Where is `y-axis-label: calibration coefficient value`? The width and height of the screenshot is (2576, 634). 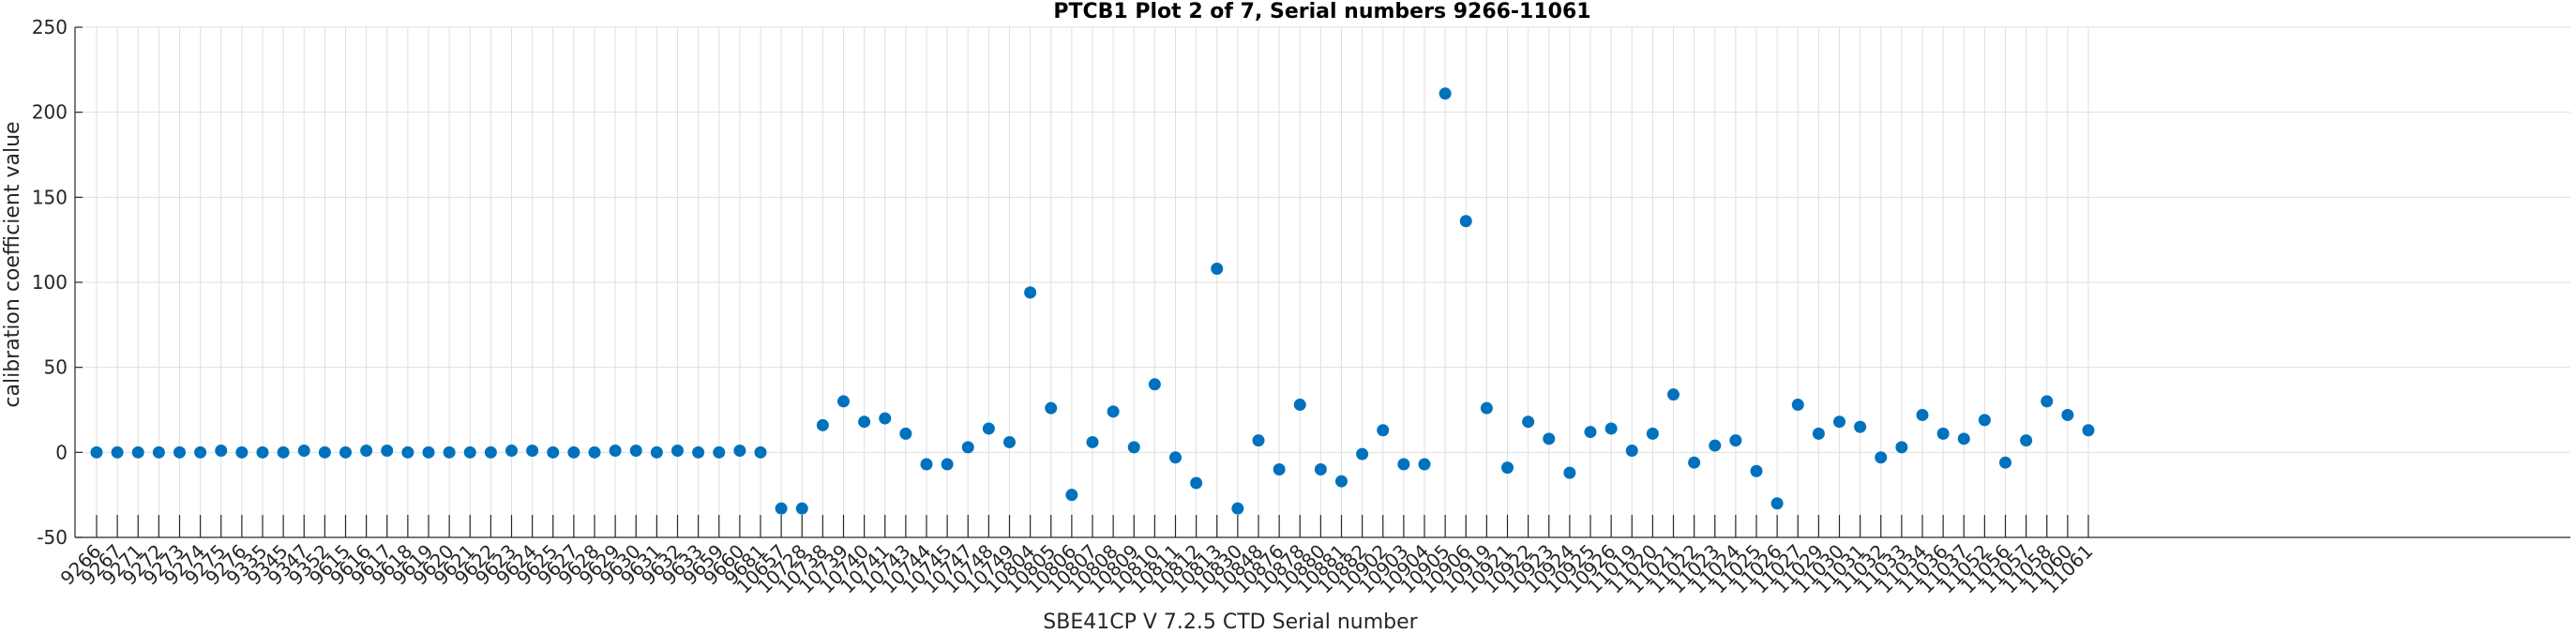 y-axis-label: calibration coefficient value is located at coordinates (12, 264).